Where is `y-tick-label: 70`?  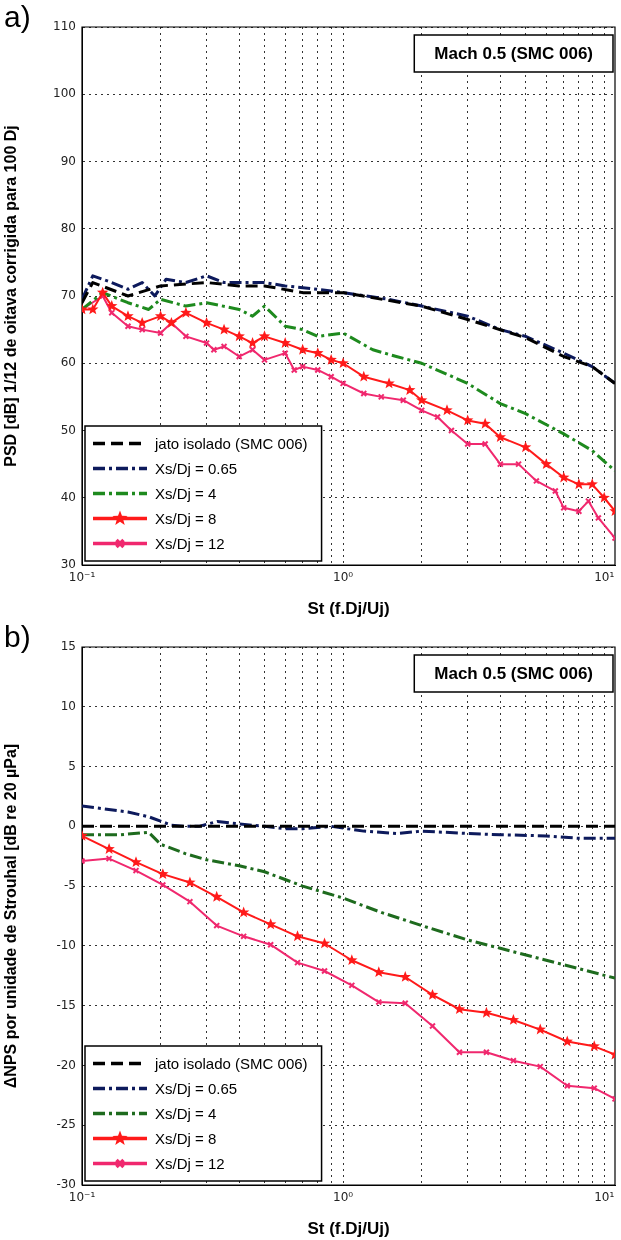 y-tick-label: 70 is located at coordinates (68, 295).